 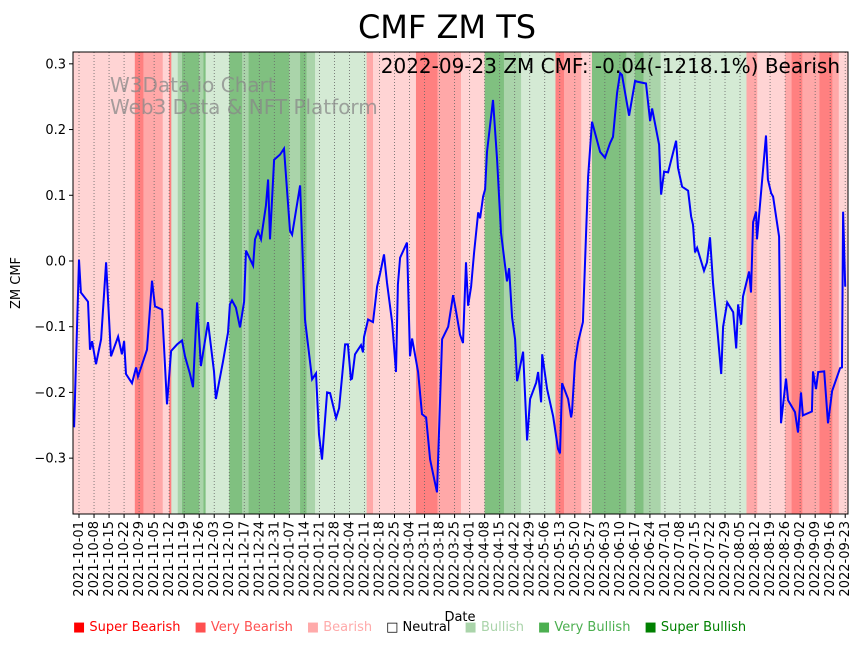 I want to click on legend-item: ■ Bullish, so click(x=494, y=627).